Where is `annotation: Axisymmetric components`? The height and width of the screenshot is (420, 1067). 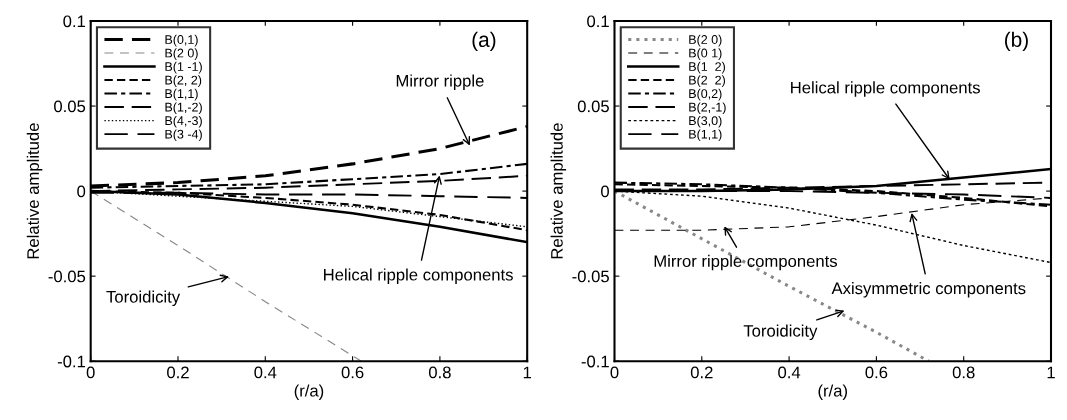 annotation: Axisymmetric components is located at coordinates (928, 289).